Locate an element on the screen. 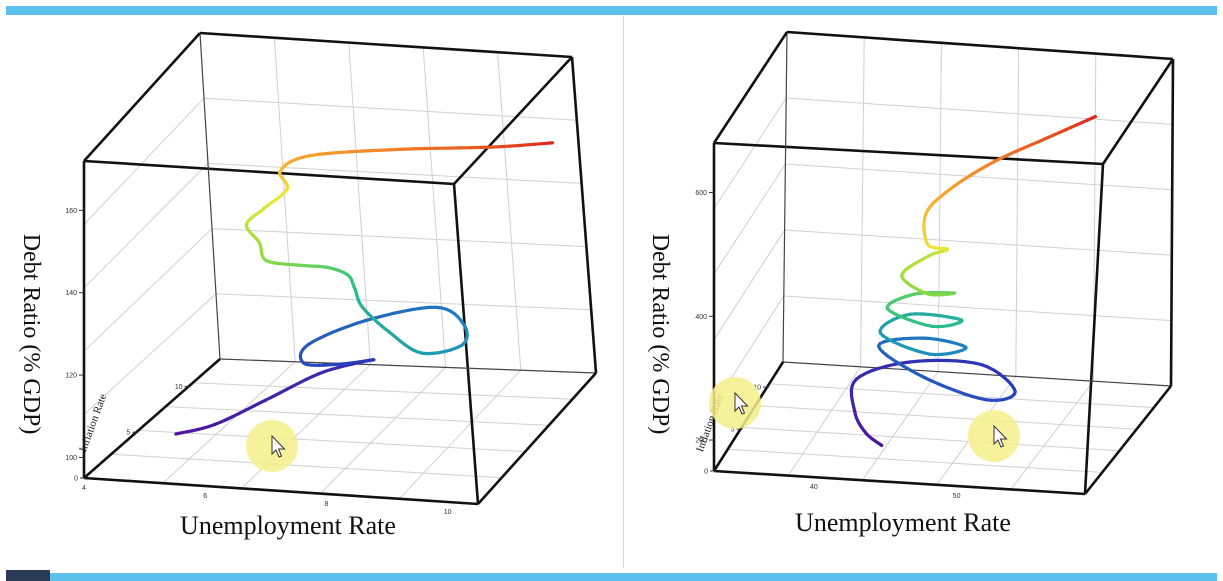  x-tick-label: 50 is located at coordinates (957, 496).